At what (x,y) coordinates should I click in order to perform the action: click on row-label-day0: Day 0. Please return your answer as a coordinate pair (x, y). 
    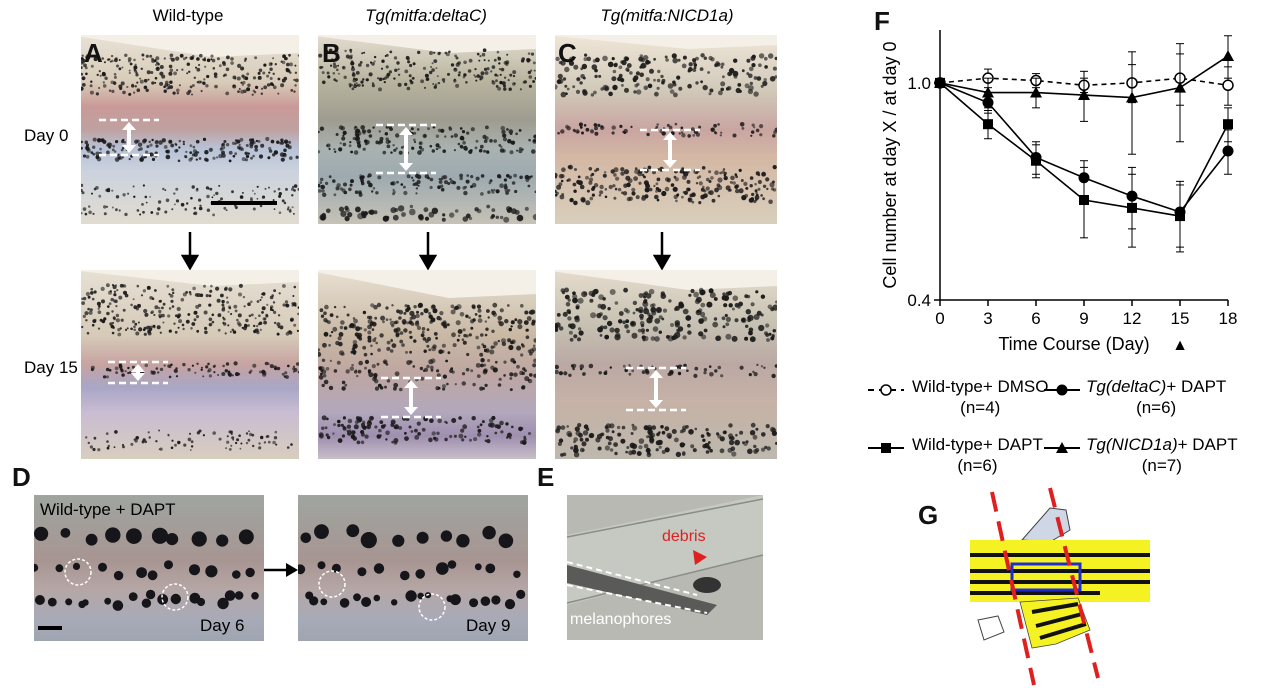
    Looking at the image, I should click on (46, 135).